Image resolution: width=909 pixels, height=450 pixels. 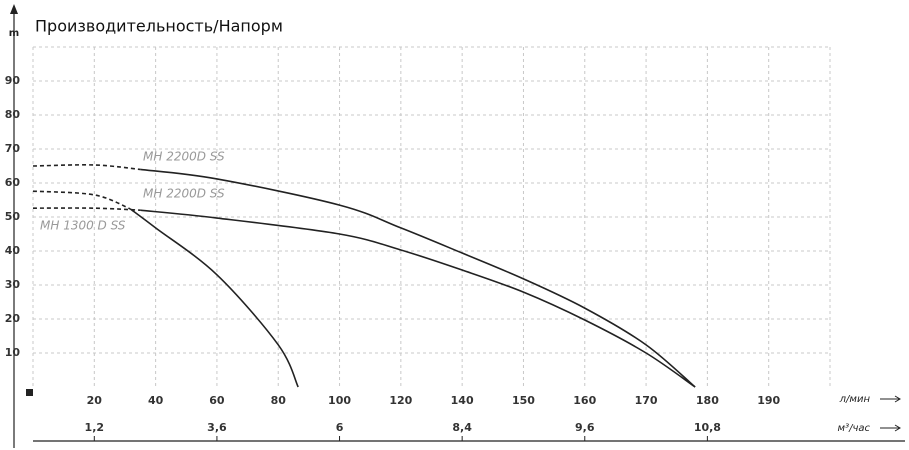 What do you see at coordinates (279, 400) in the screenshot?
I see `x-tick-label: 80` at bounding box center [279, 400].